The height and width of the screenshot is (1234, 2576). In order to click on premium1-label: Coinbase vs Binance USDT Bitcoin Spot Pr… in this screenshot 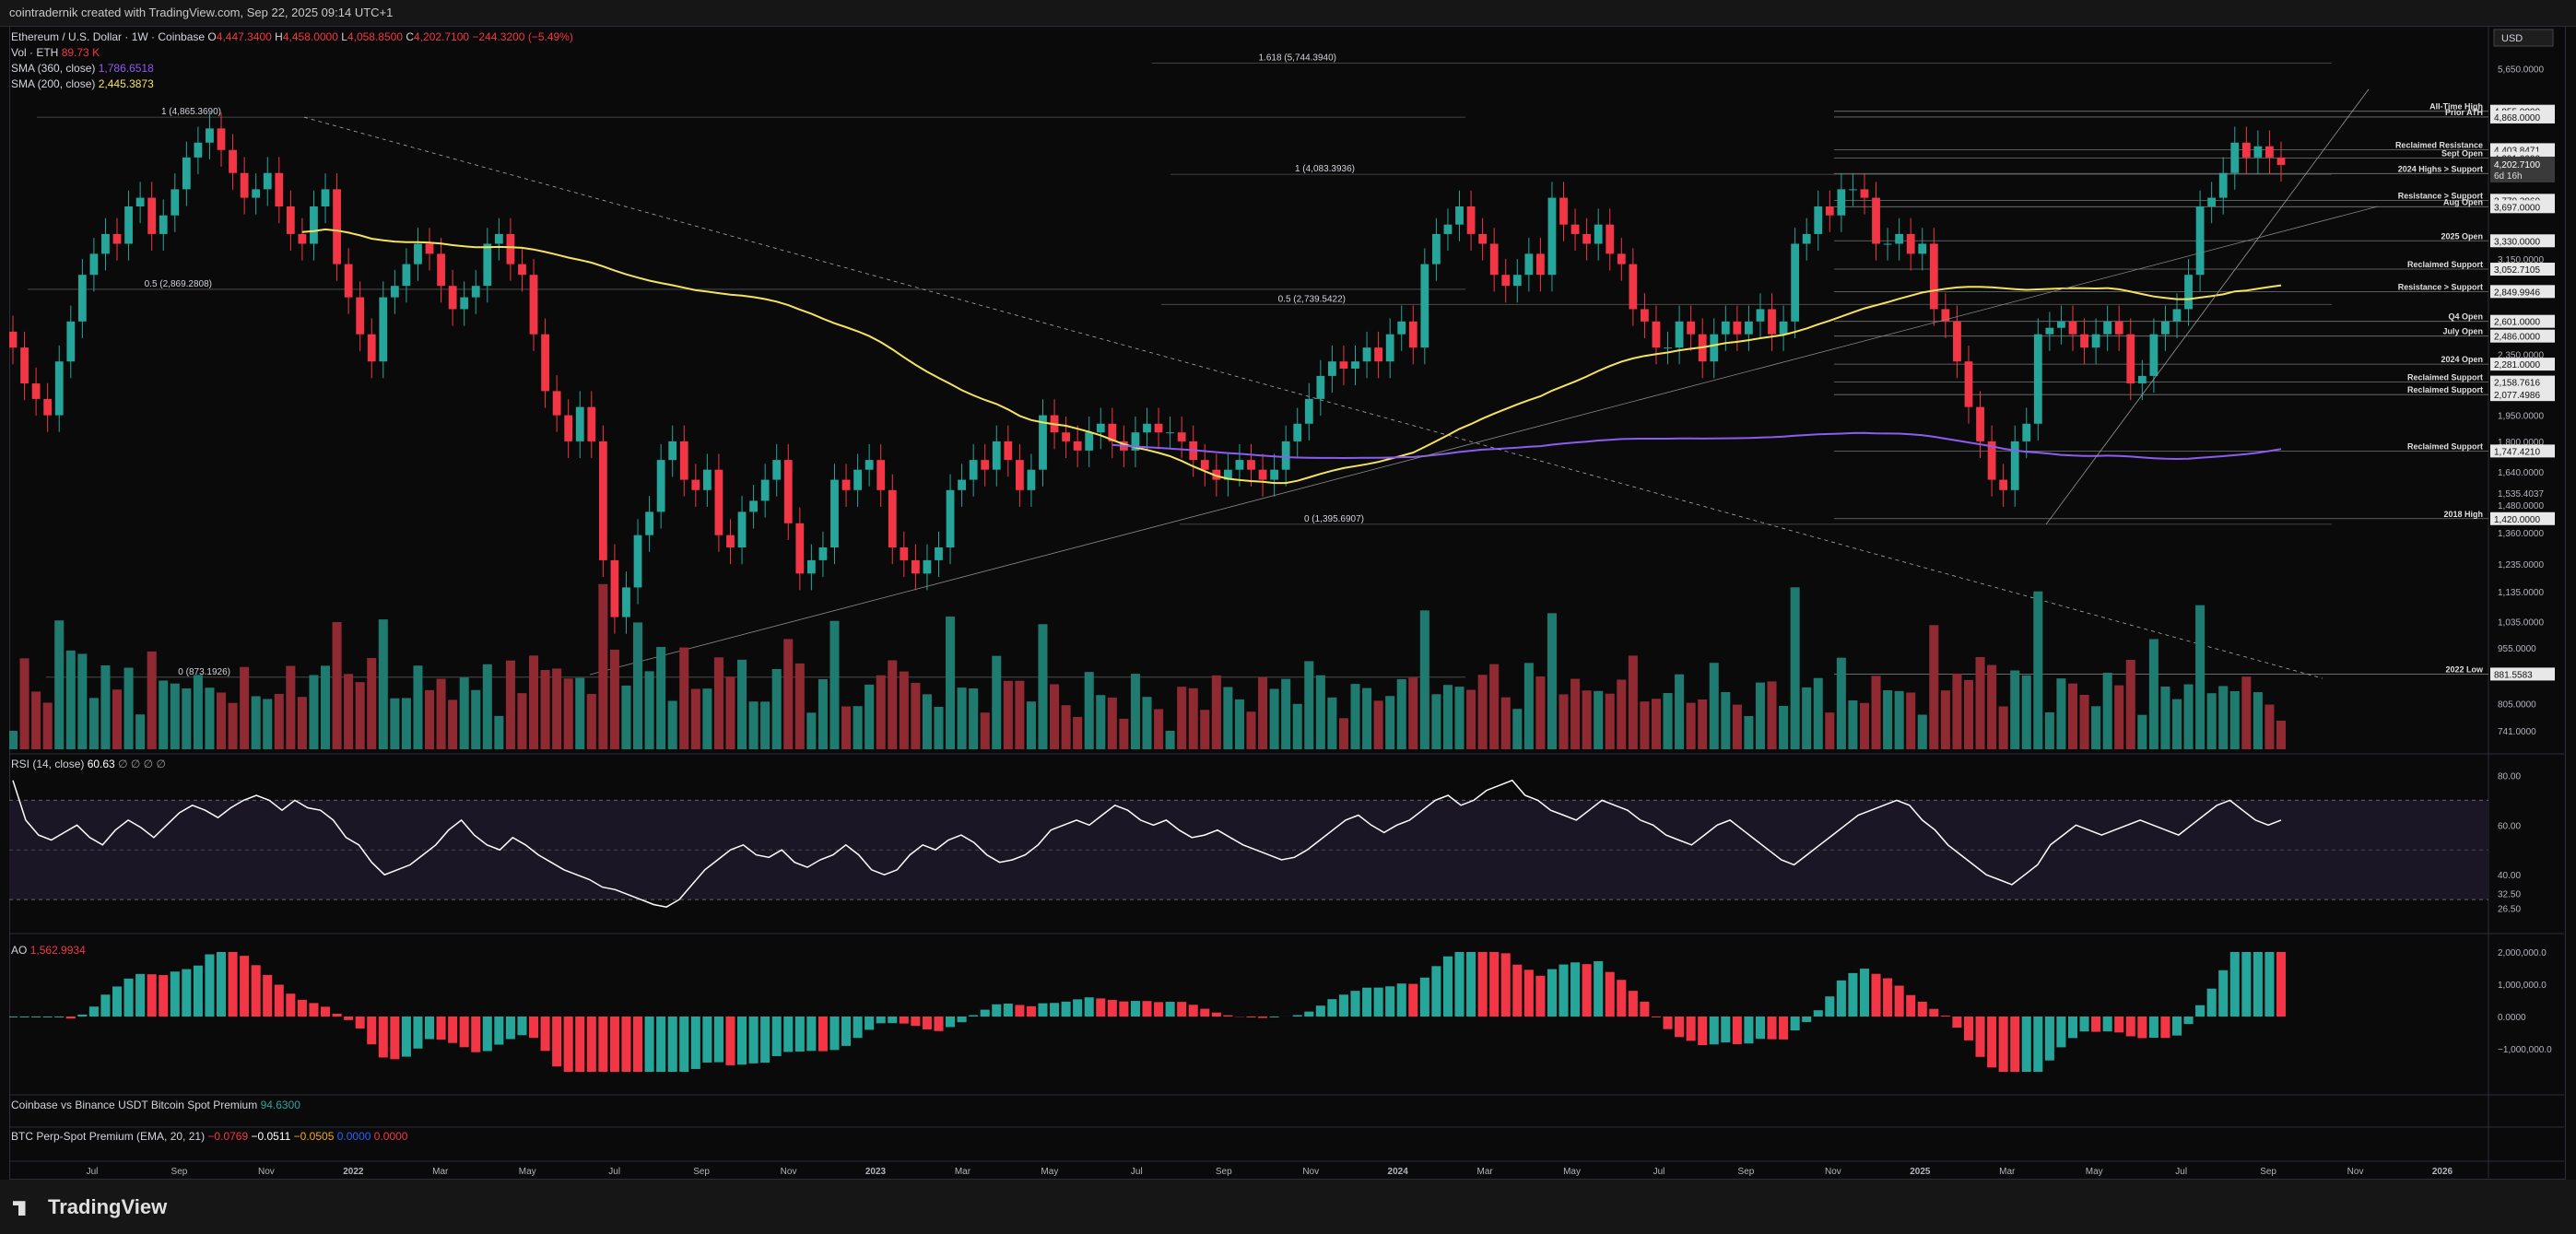, I will do `click(134, 1105)`.